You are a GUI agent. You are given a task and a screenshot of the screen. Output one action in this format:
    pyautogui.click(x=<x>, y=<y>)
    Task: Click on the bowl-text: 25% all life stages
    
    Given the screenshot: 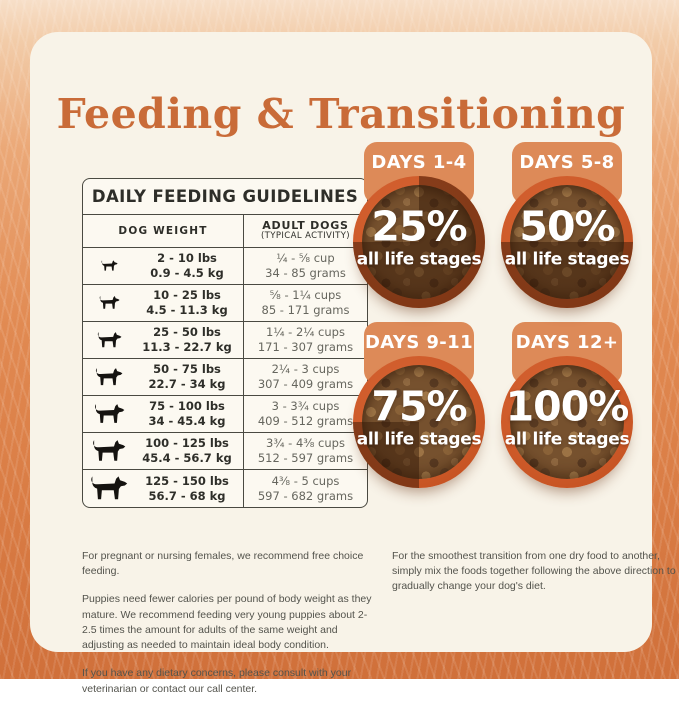 What is the action you would take?
    pyautogui.click(x=419, y=236)
    